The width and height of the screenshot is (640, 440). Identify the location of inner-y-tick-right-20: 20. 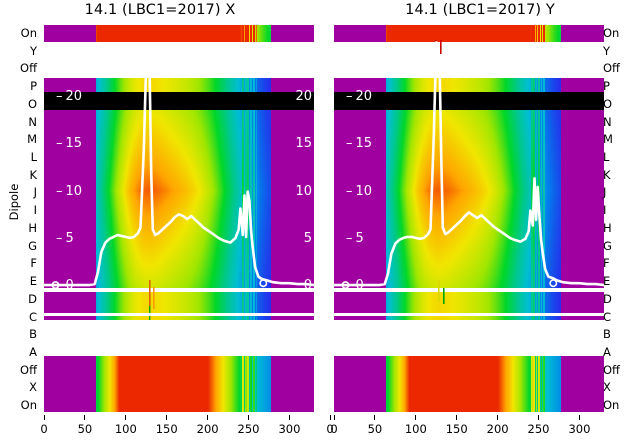
(303, 97).